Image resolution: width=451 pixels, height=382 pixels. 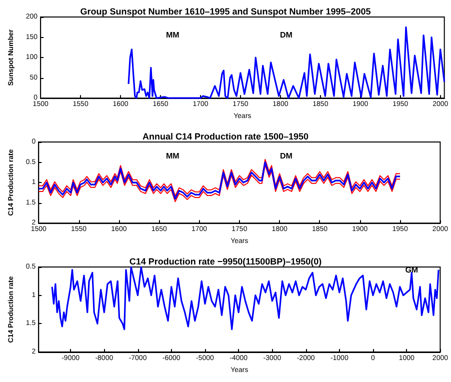 What do you see at coordinates (225, 261) in the screenshot?
I see `chart-title: C14 Production rate −9950(11500BP)–1950(0)` at bounding box center [225, 261].